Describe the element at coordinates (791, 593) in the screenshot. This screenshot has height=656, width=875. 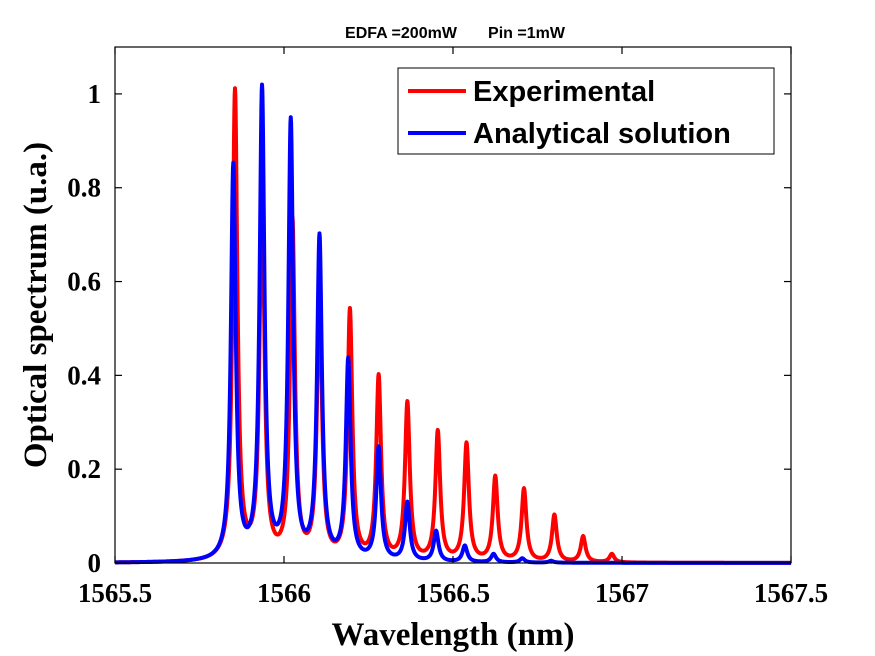
I see `x-tick-label: 1567.5` at that location.